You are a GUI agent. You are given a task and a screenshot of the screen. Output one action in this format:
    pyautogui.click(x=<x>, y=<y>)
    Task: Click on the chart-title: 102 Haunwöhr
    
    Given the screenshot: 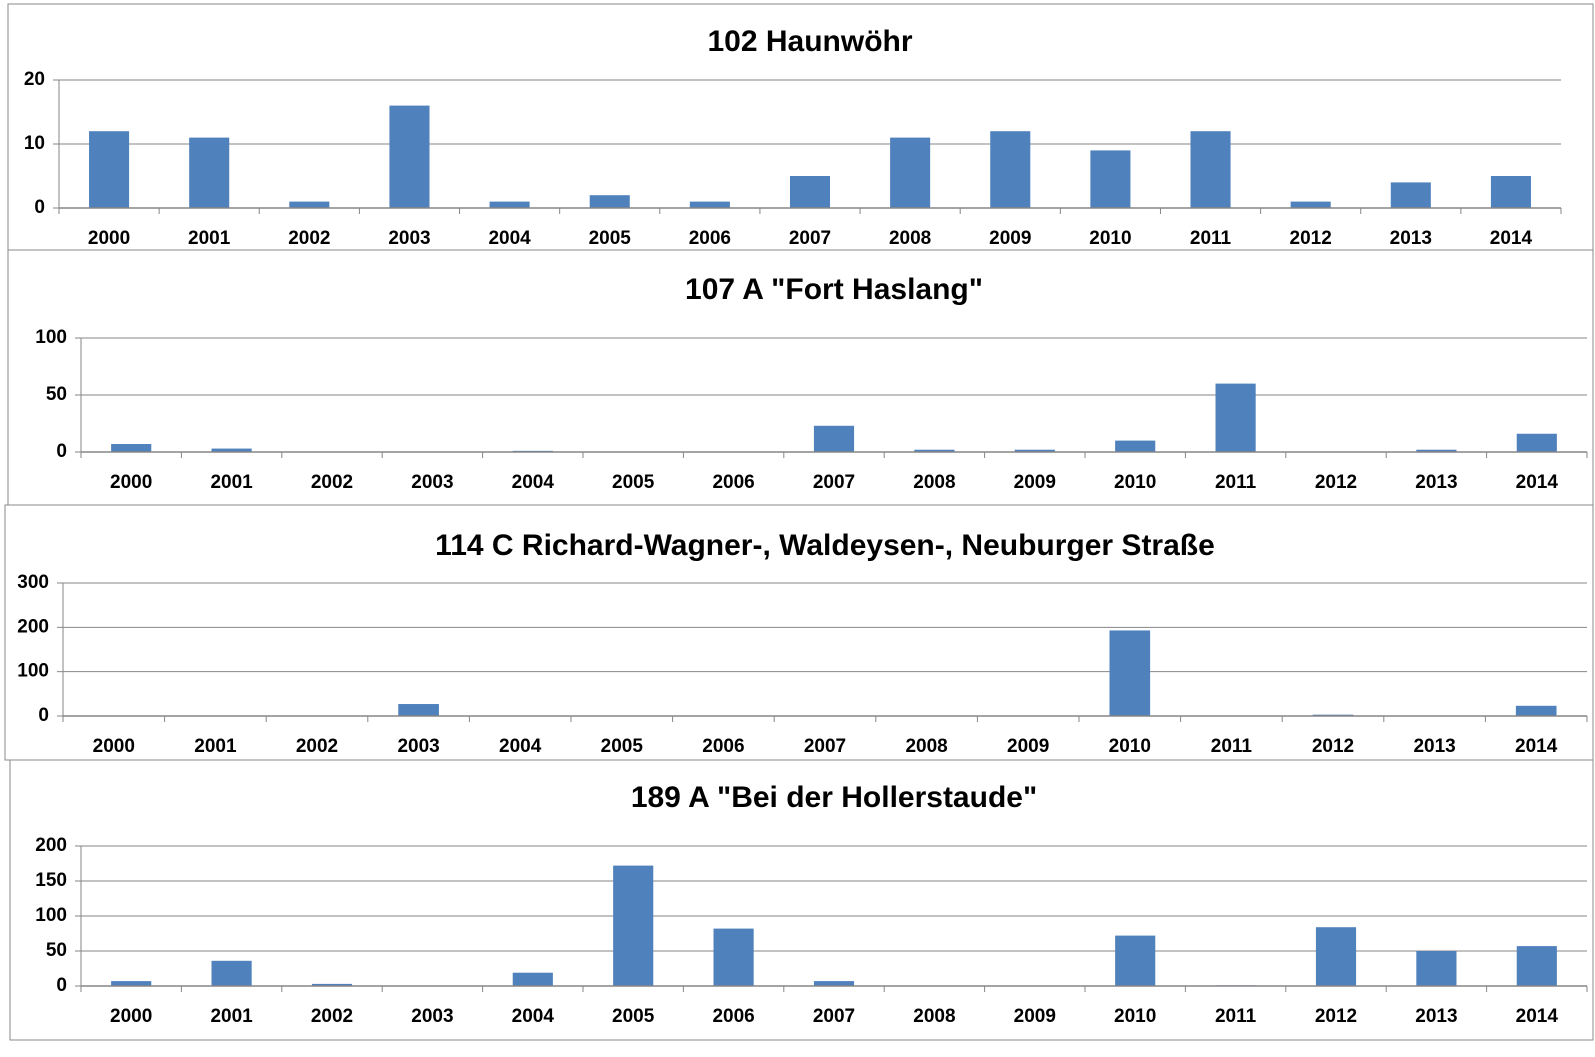 What is the action you would take?
    pyautogui.click(x=809, y=41)
    